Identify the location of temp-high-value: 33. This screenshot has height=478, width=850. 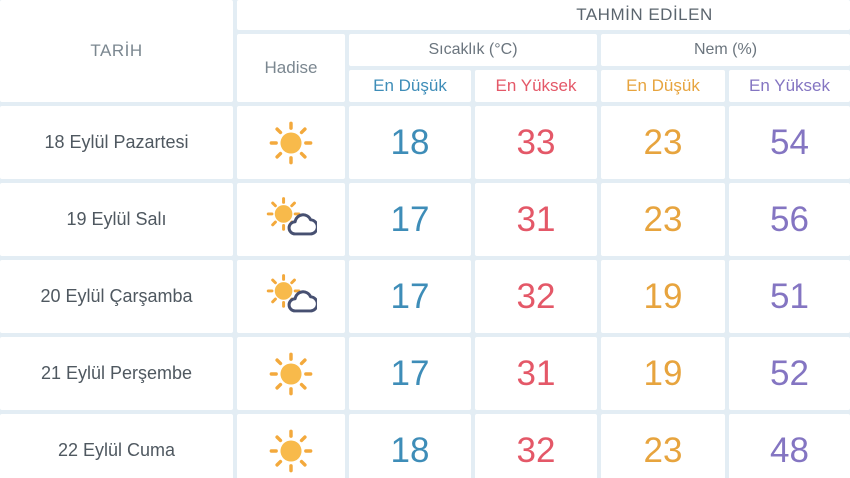
(536, 142).